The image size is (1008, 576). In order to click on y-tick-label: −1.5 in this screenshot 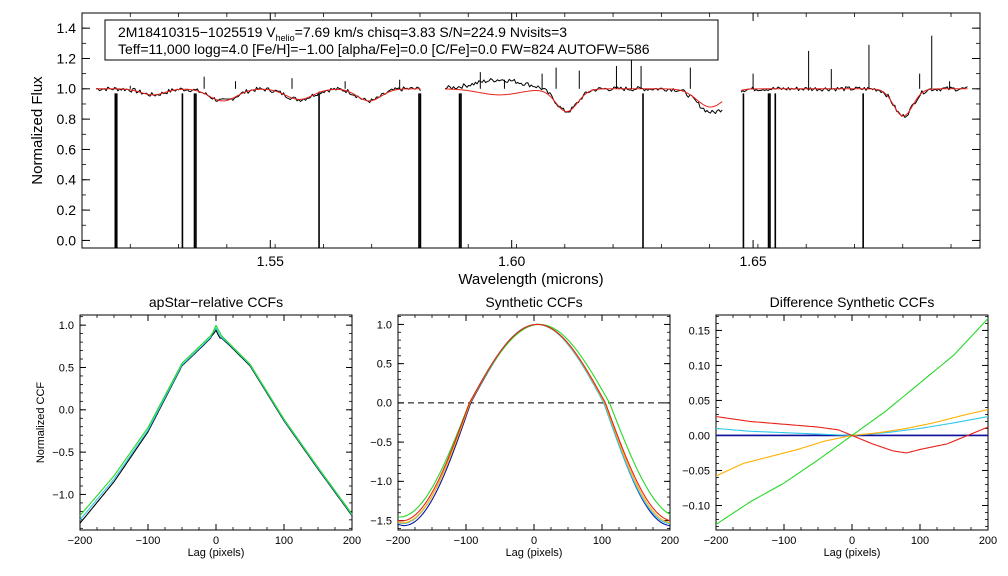, I will do `click(381, 521)`.